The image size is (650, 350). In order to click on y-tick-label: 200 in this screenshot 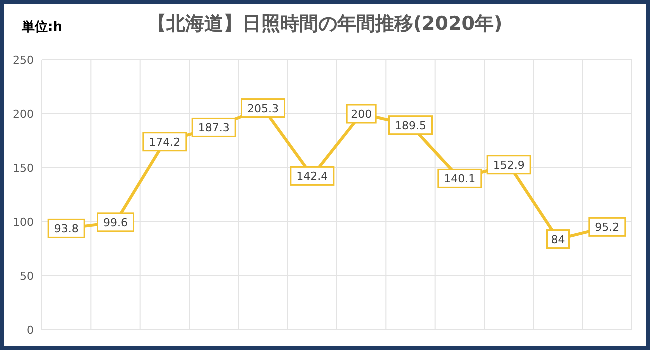, I will do `click(23, 114)`.